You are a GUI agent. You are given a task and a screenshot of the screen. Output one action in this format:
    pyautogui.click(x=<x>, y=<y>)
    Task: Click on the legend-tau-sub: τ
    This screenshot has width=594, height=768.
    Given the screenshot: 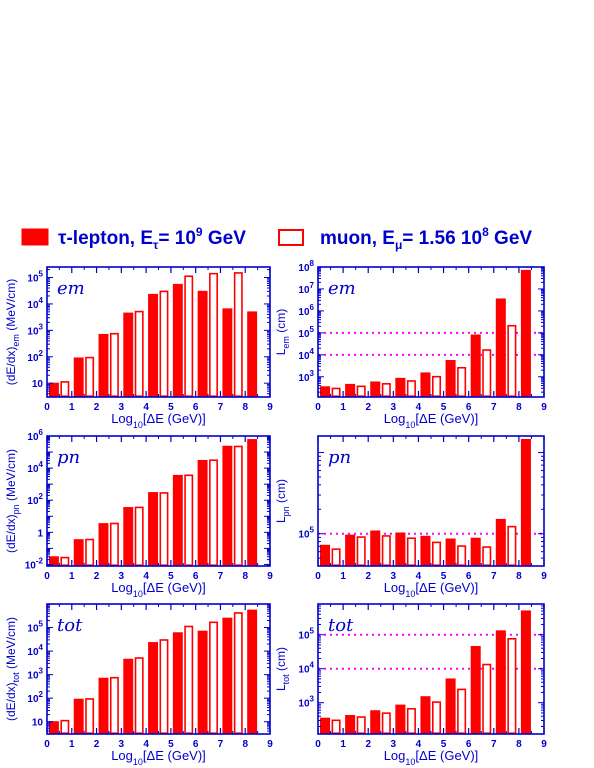 What is the action you would take?
    pyautogui.click(x=156, y=245)
    